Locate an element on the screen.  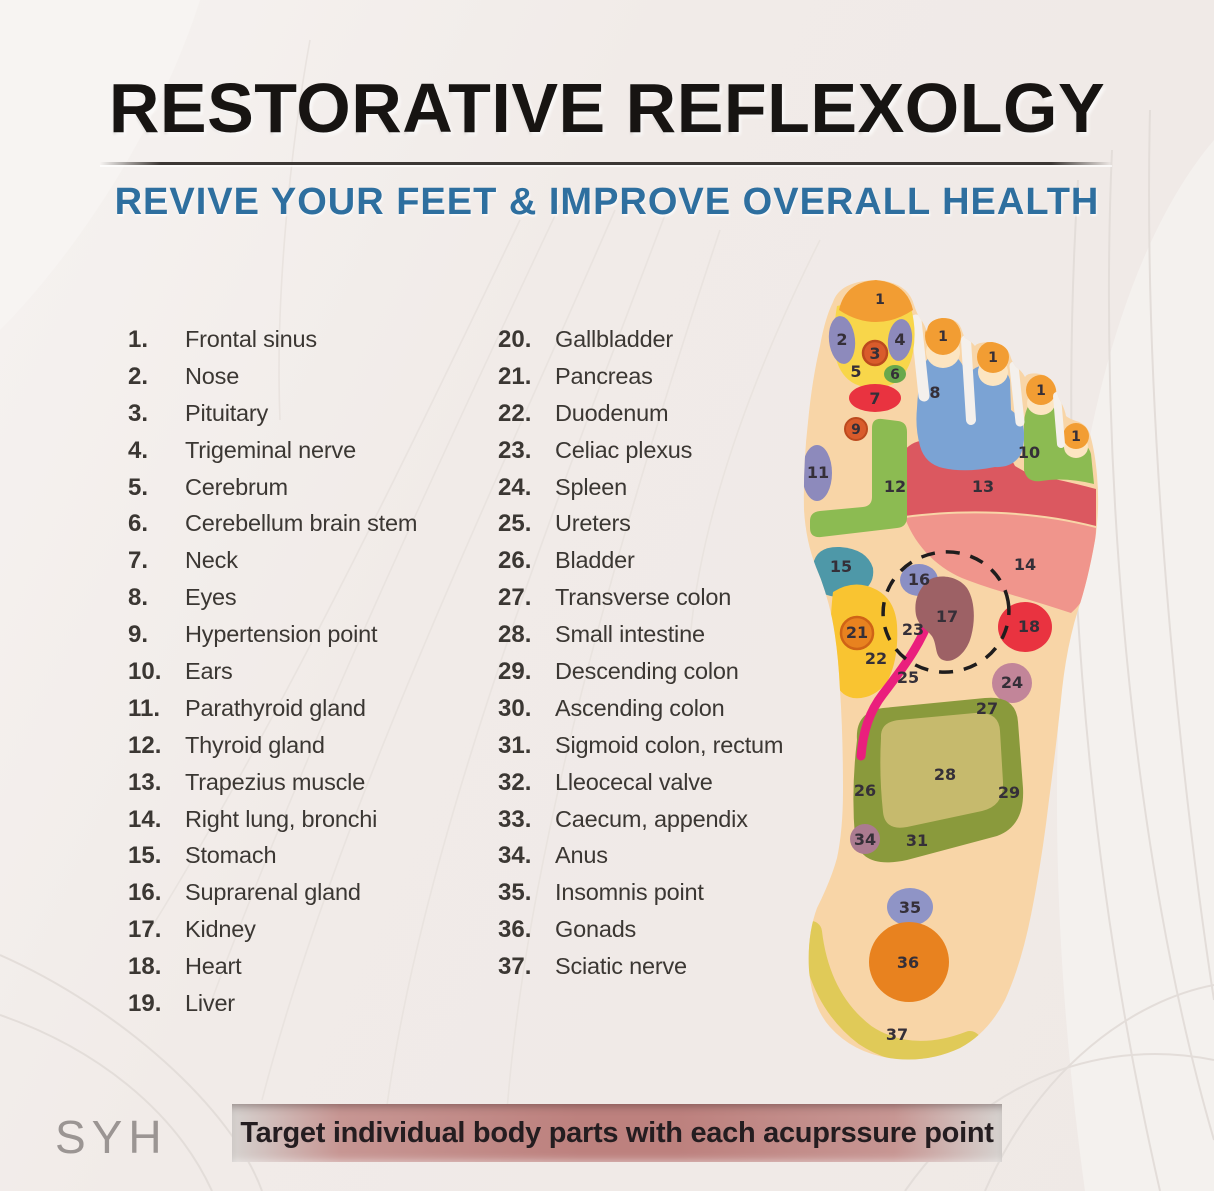
legend-item-number: 7. is located at coordinates (138, 561).